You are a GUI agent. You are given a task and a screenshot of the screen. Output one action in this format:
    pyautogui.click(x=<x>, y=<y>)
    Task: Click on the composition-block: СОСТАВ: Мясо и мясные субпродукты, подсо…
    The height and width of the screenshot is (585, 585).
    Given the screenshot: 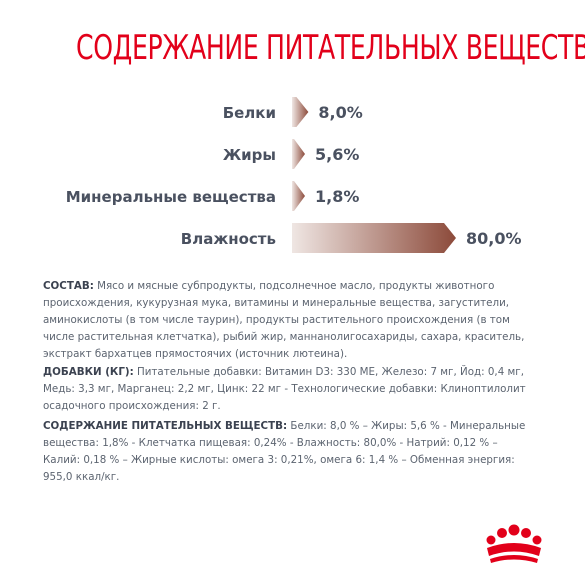 What is the action you would take?
    pyautogui.click(x=298, y=320)
    